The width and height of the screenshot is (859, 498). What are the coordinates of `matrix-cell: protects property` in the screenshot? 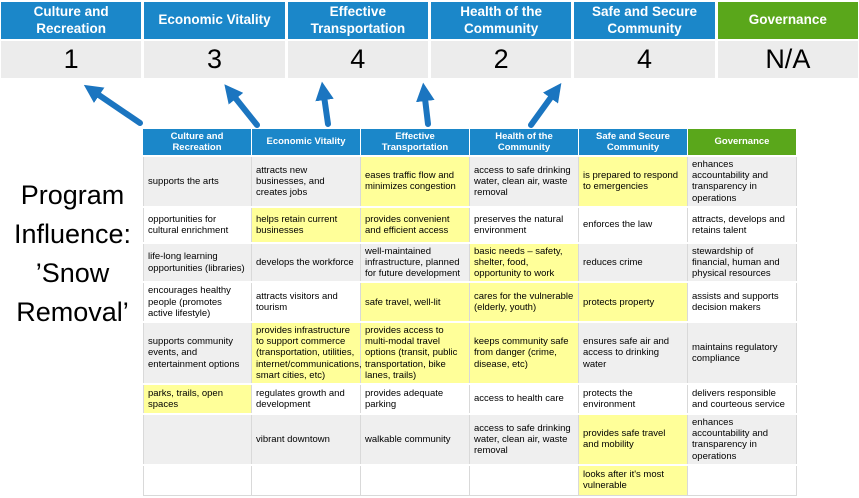 It's located at (633, 302).